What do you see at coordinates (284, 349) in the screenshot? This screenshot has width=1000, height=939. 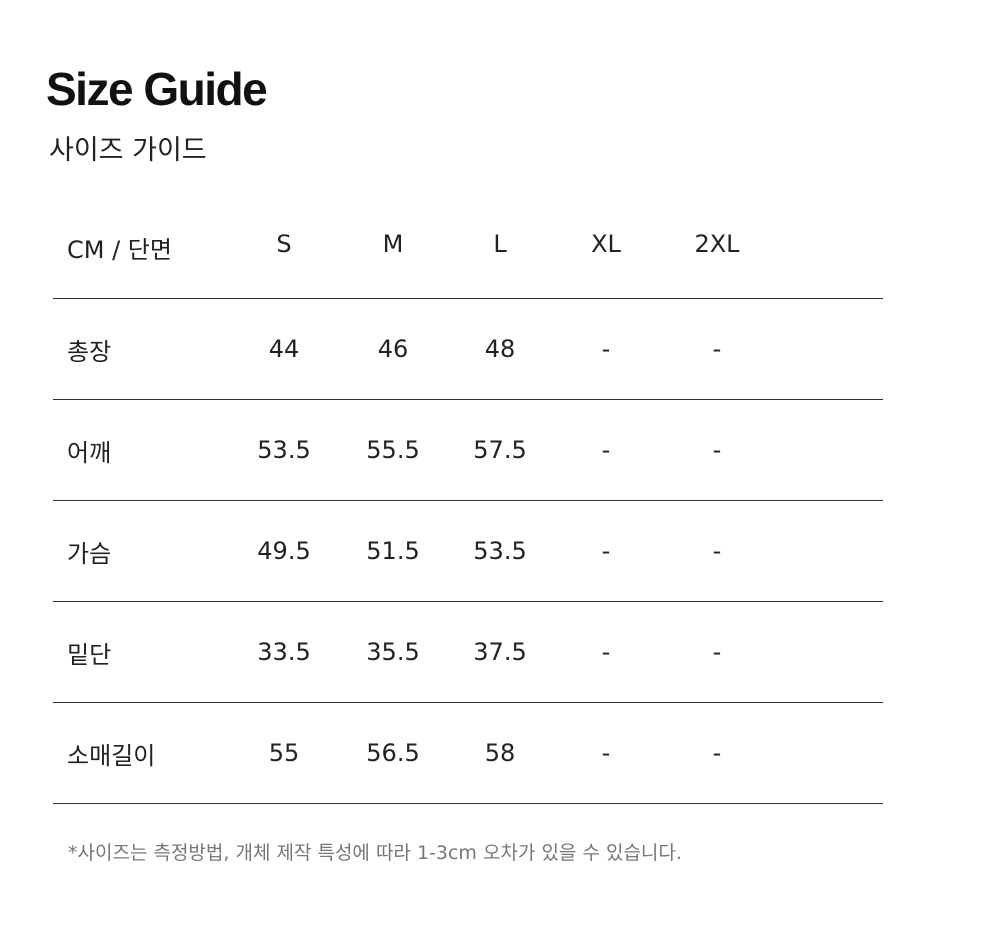 I see `size-value: 44` at bounding box center [284, 349].